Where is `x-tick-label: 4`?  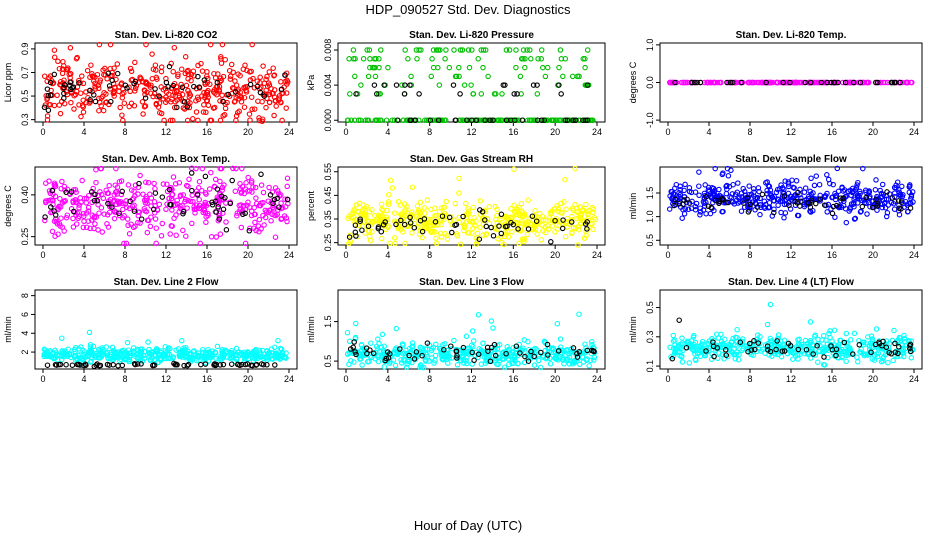 x-tick-label: 4 is located at coordinates (708, 379).